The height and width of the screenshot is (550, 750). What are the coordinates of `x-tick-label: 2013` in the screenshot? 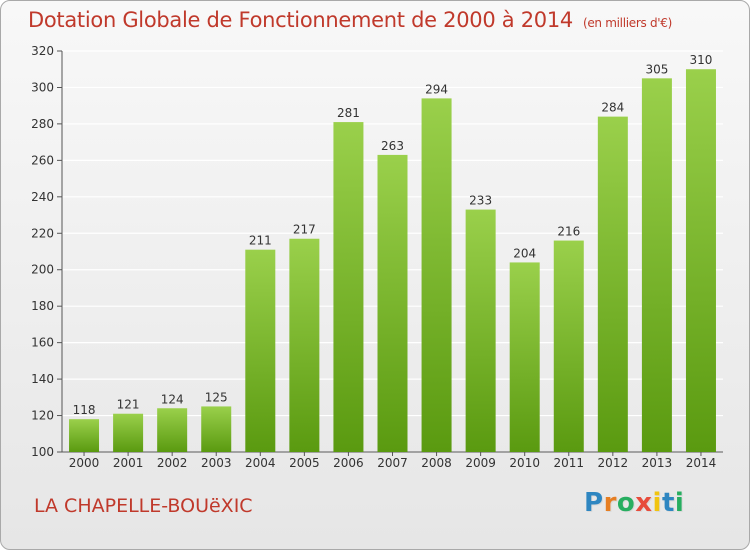 It's located at (657, 463).